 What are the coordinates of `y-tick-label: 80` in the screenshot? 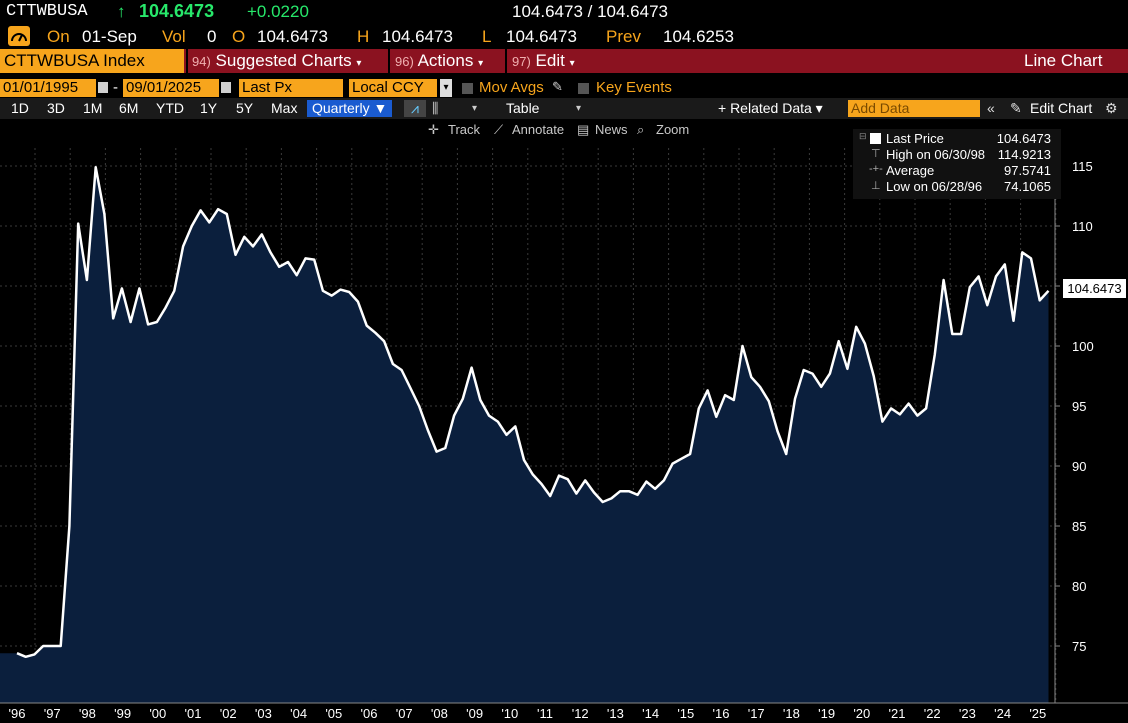 It's located at (1079, 586).